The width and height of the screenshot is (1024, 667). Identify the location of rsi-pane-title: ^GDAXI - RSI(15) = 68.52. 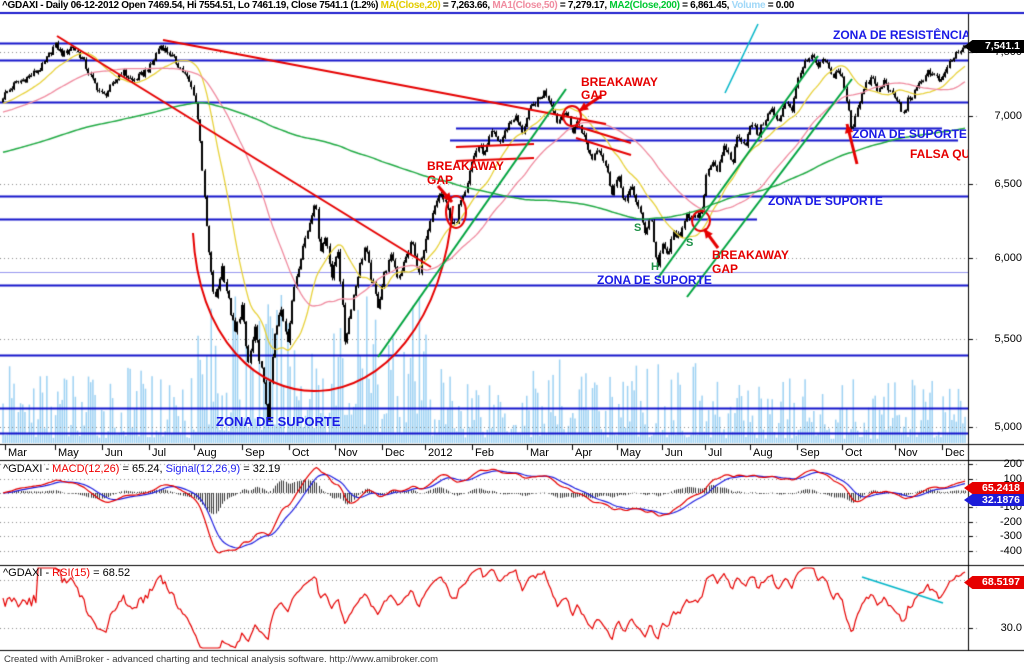
(66, 573).